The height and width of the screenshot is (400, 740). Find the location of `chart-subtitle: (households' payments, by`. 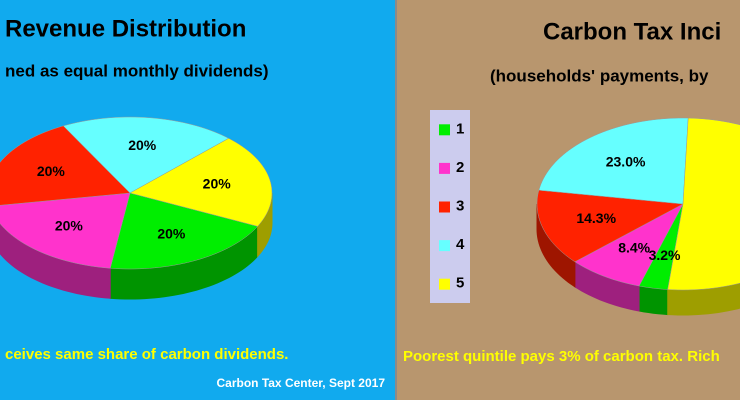

chart-subtitle: (households' payments, by is located at coordinates (599, 75).